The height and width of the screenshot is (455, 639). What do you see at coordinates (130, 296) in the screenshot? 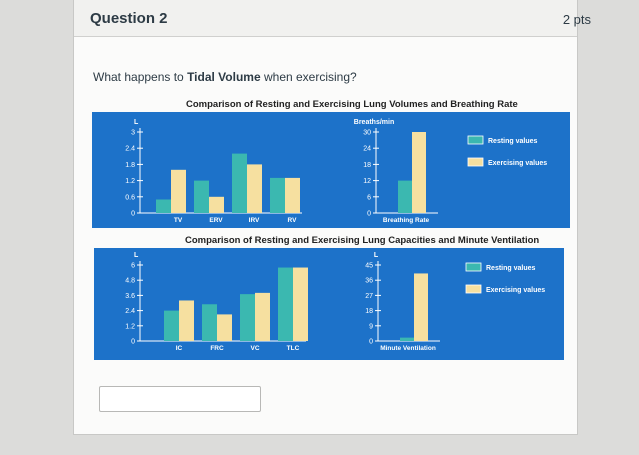
I see `y-tick-label: 3.6` at bounding box center [130, 296].